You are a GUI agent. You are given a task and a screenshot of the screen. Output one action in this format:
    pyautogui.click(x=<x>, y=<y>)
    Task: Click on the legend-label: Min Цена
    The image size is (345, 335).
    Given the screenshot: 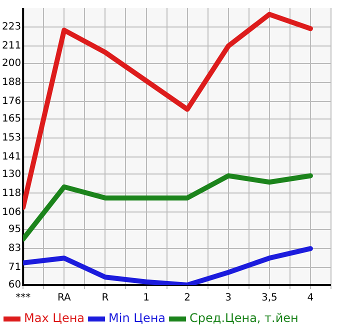 What is the action you would take?
    pyautogui.click(x=137, y=318)
    